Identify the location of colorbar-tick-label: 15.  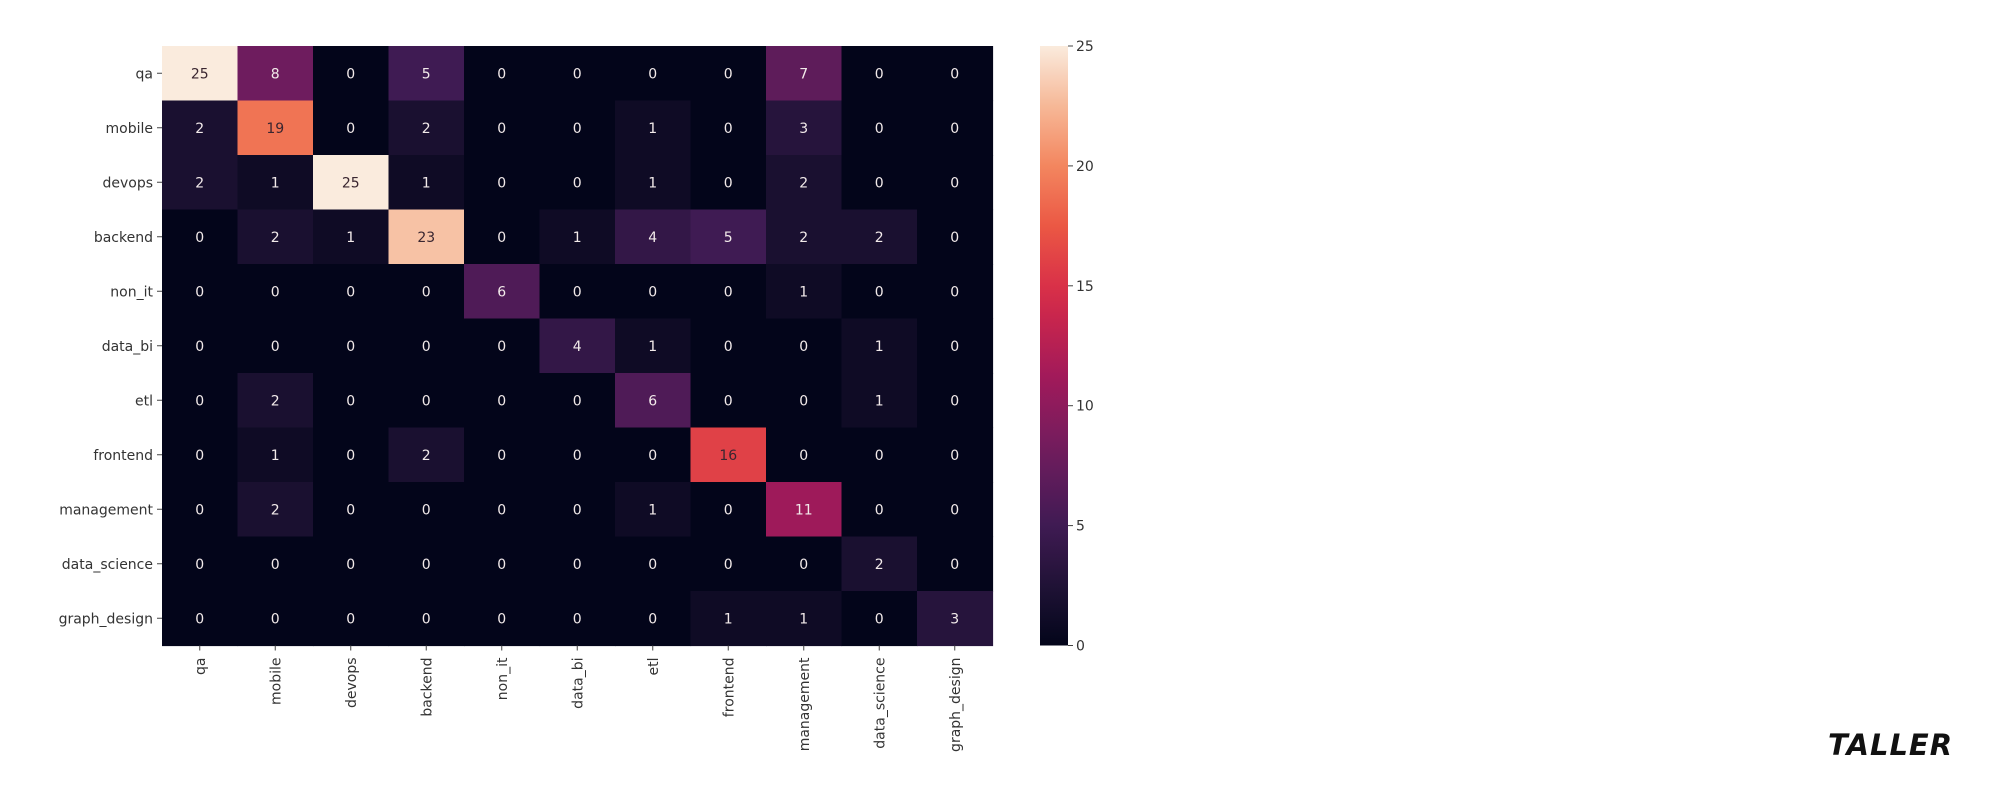
(1085, 287).